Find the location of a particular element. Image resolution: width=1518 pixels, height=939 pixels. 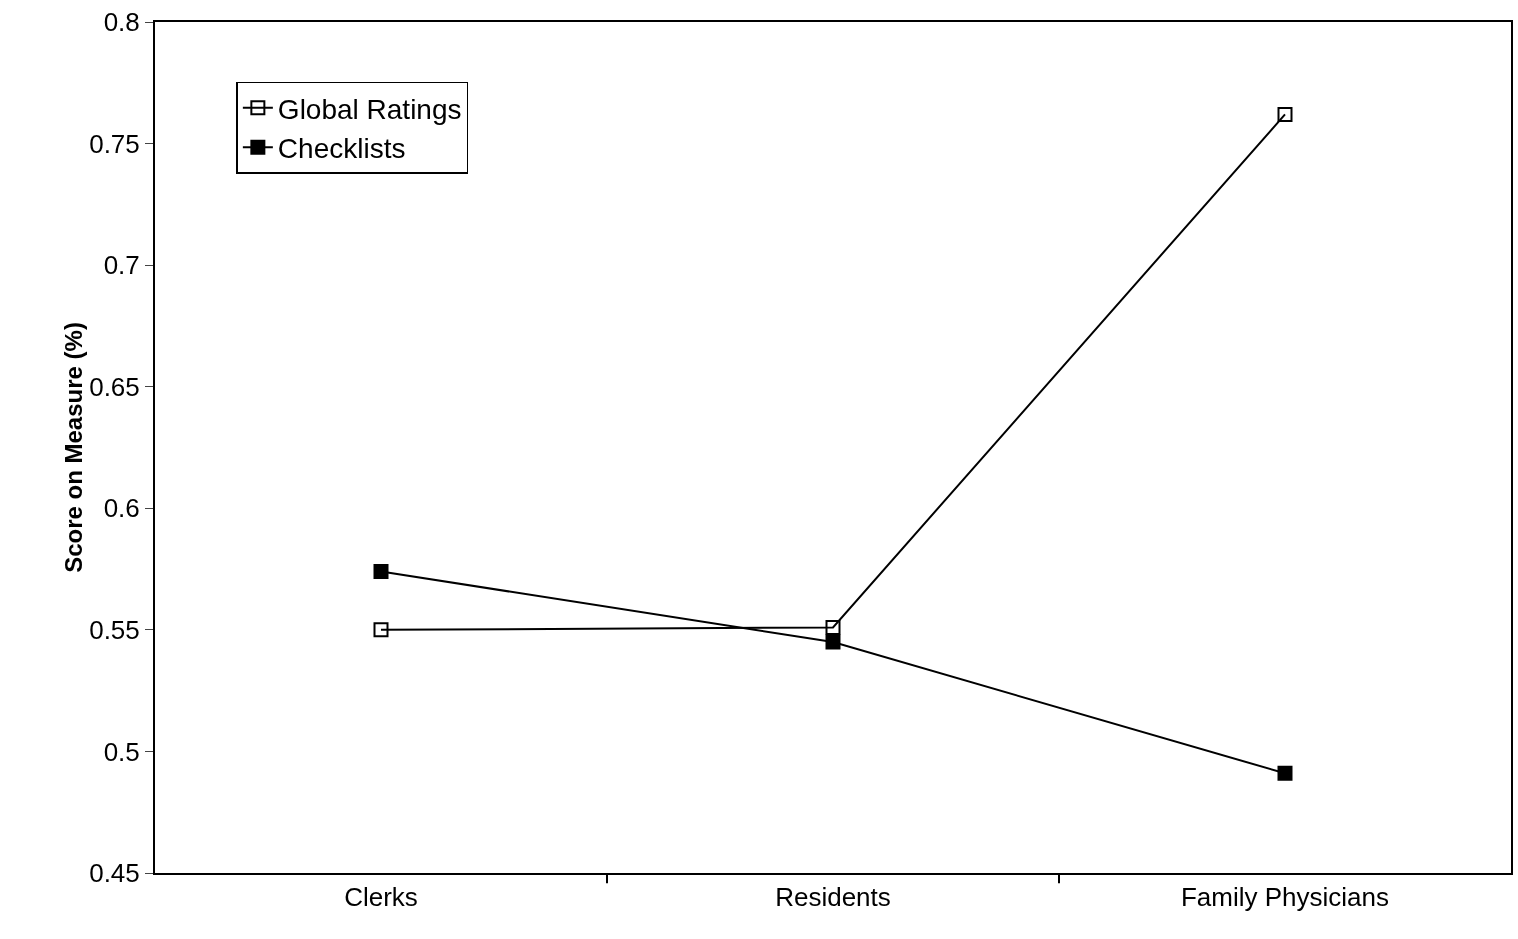

x-tick-label: Family Physicians is located at coordinates (1285, 897).